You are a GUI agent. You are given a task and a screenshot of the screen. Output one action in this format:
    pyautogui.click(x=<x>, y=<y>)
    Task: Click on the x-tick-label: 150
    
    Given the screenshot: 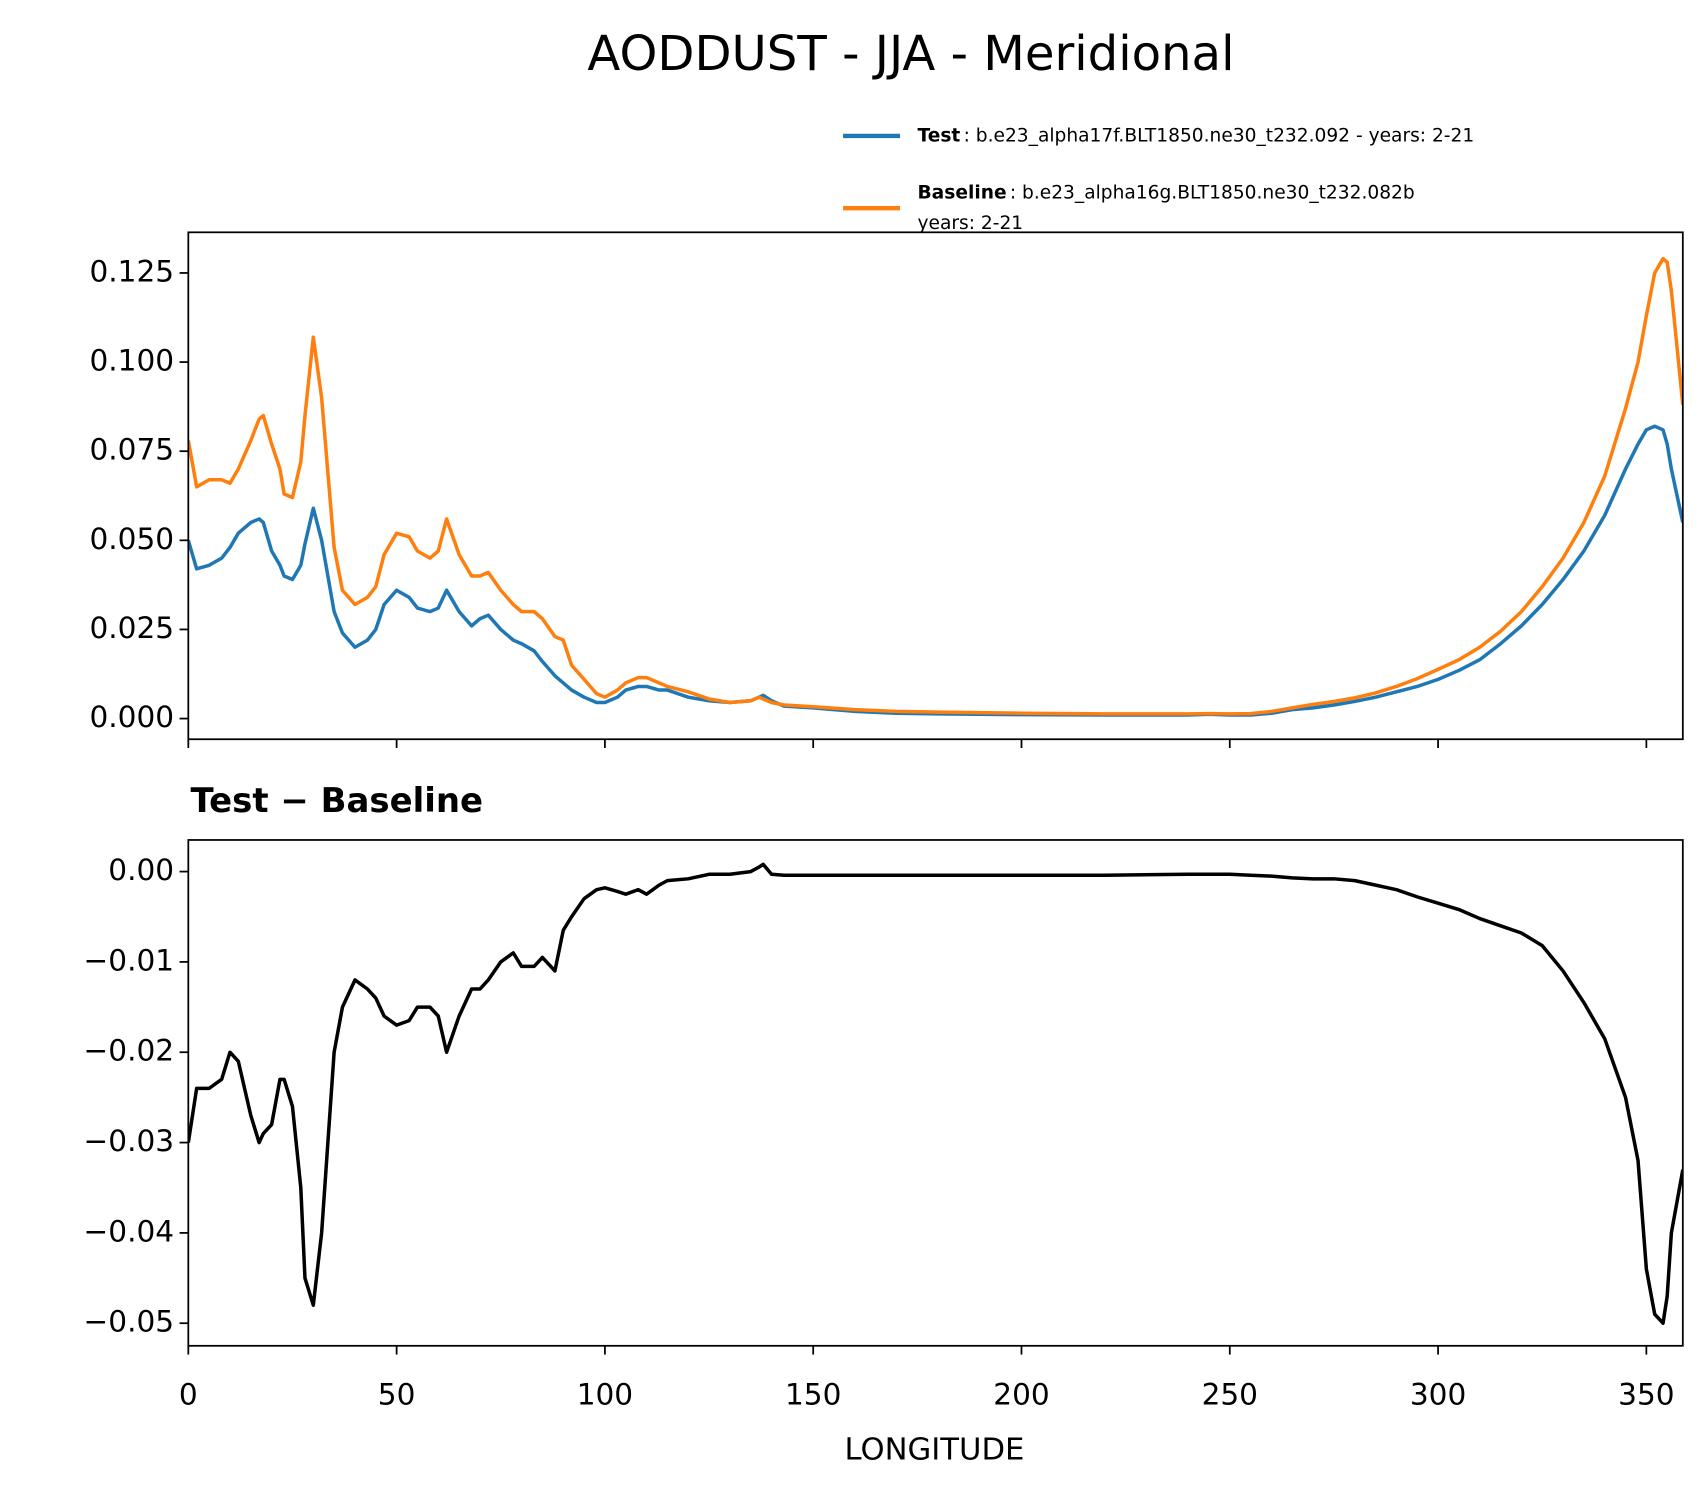 What is the action you would take?
    pyautogui.click(x=813, y=1395)
    